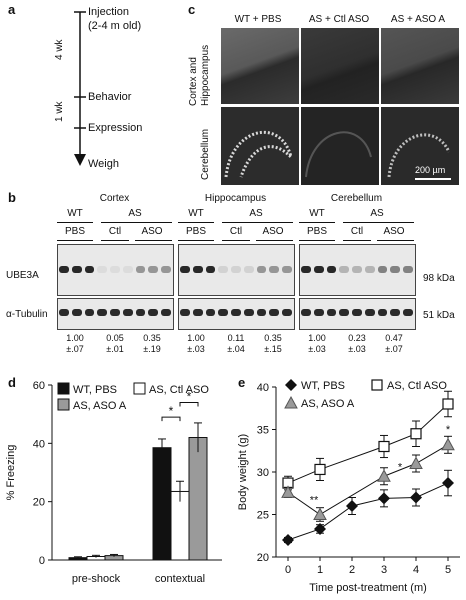 This screenshot has width=466, height=600. What do you see at coordinates (356, 198) in the screenshot?
I see `region-label-cerebellum: Cerebellum` at bounding box center [356, 198].